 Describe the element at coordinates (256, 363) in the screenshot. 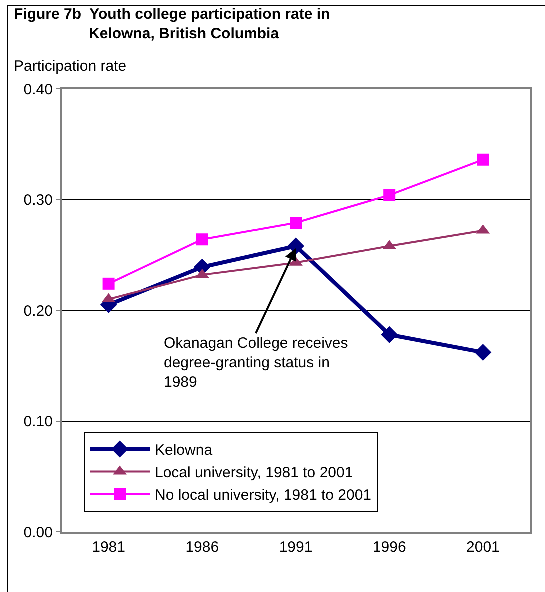

I see `annotation: Okanagan College receives degree-granting status in 1989` at that location.